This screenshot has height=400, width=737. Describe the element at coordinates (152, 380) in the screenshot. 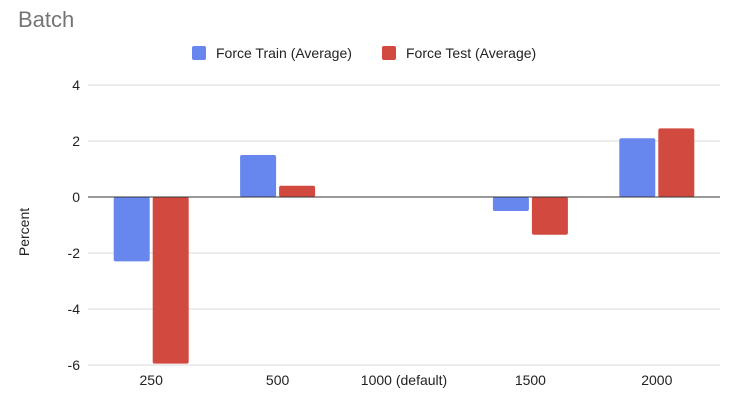

I see `x-tick-label: 250` at that location.